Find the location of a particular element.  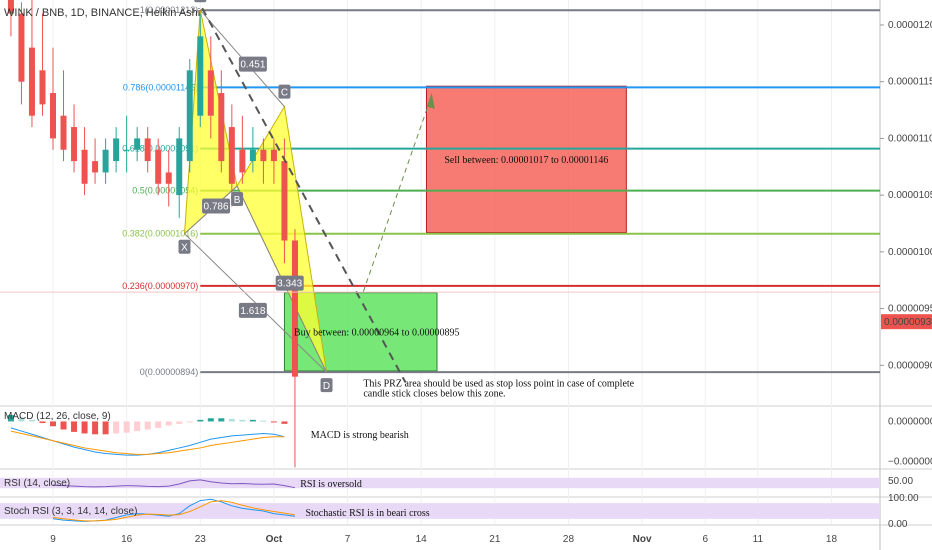

pattern-point-label: A is located at coordinates (200, 1).